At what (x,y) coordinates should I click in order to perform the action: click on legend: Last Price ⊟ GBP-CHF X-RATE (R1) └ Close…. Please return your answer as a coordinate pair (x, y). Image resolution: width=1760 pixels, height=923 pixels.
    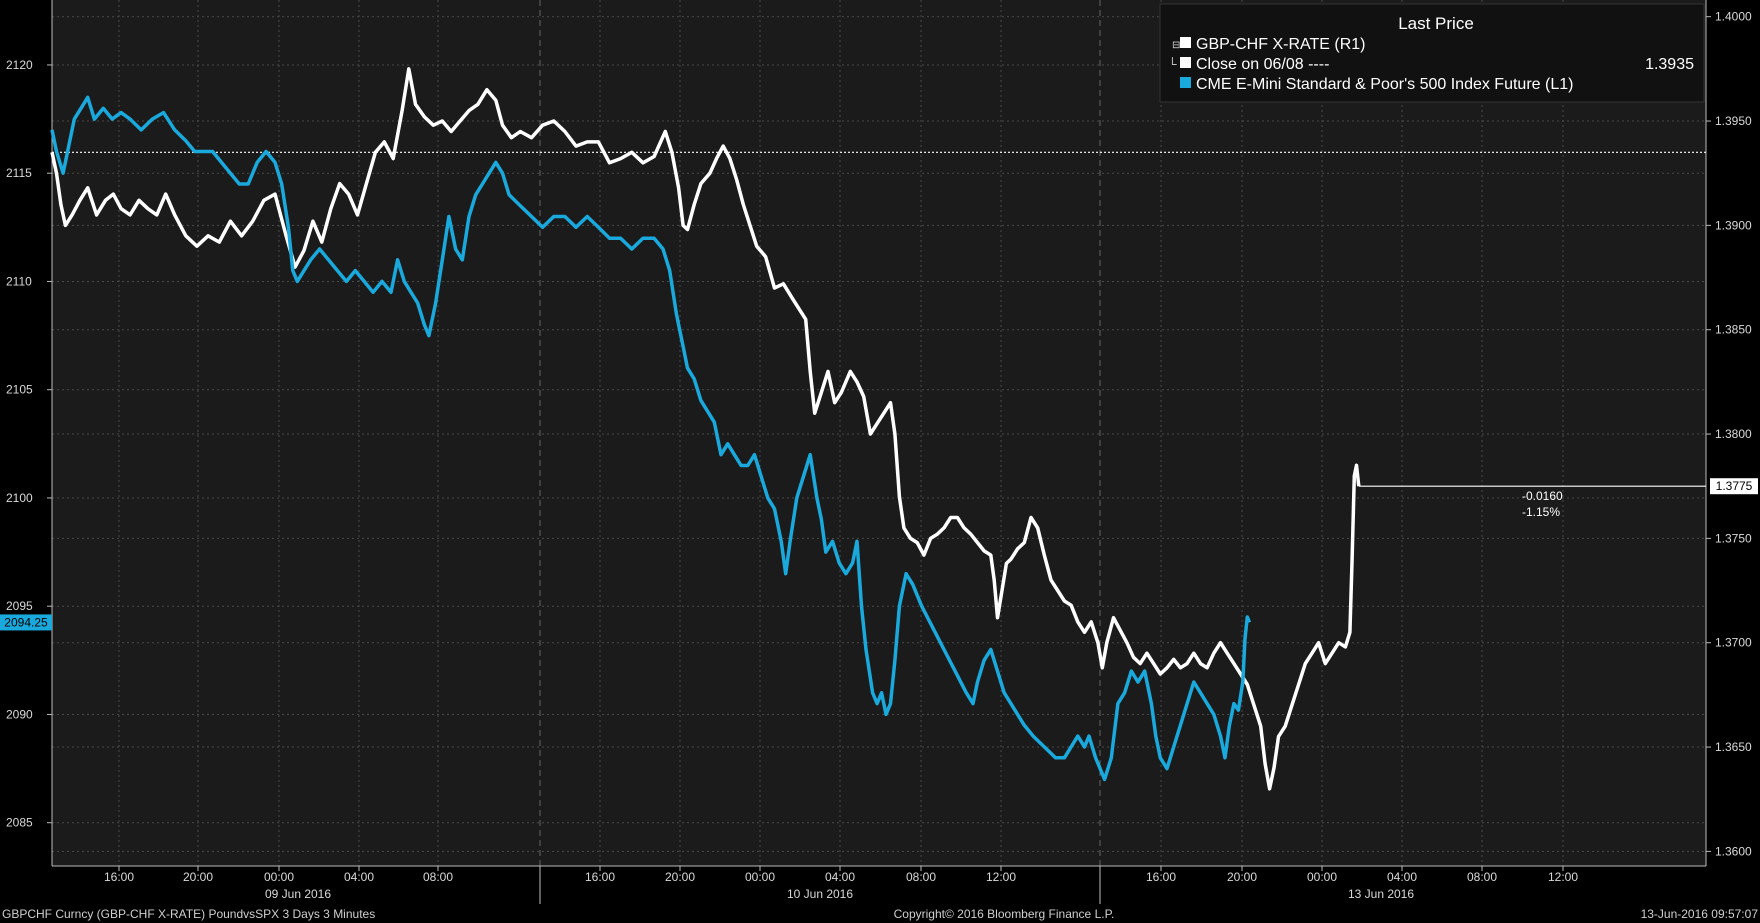
    Looking at the image, I should click on (1432, 53).